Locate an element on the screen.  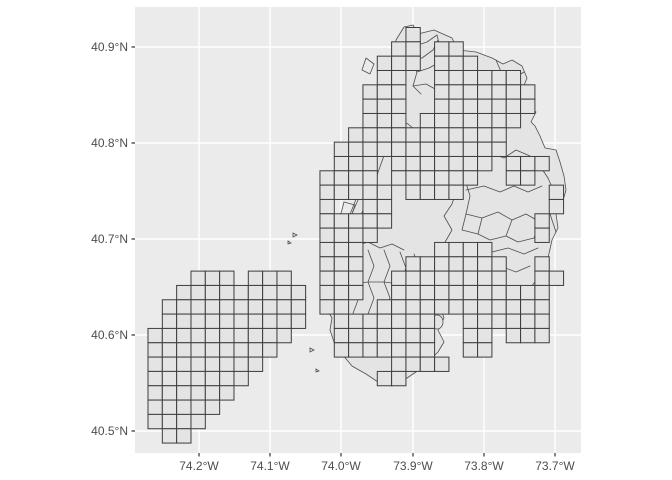
y-axis-labels: 40.9°N 40.8°N 40.7°N 40.6°N 40.5°N is located at coordinates (109, 239).